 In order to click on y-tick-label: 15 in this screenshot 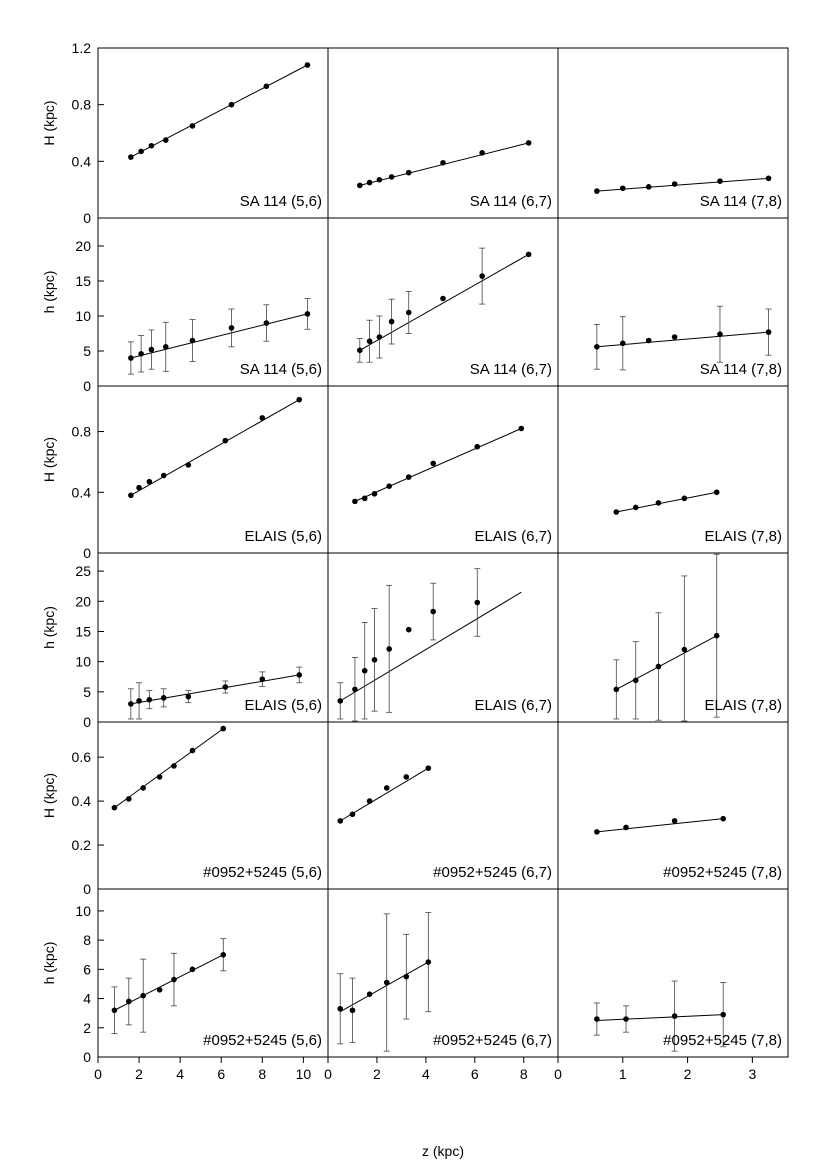, I will do `click(83, 631)`.